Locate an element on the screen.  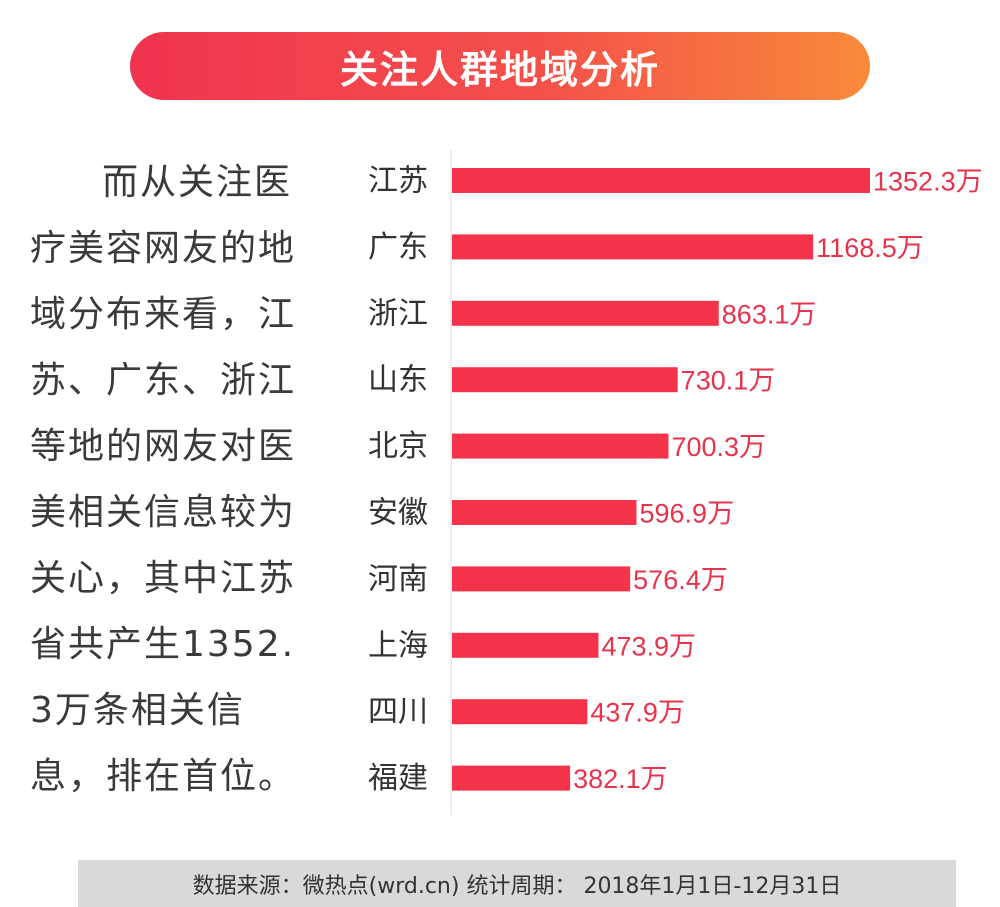
value-label: 700.3万 is located at coordinates (718, 447).